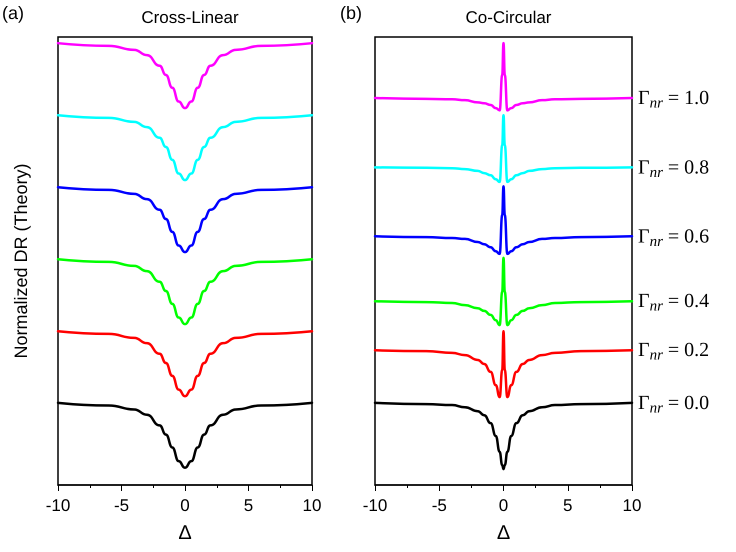  Describe the element at coordinates (13, 13) in the screenshot. I see `text: (a)` at that location.